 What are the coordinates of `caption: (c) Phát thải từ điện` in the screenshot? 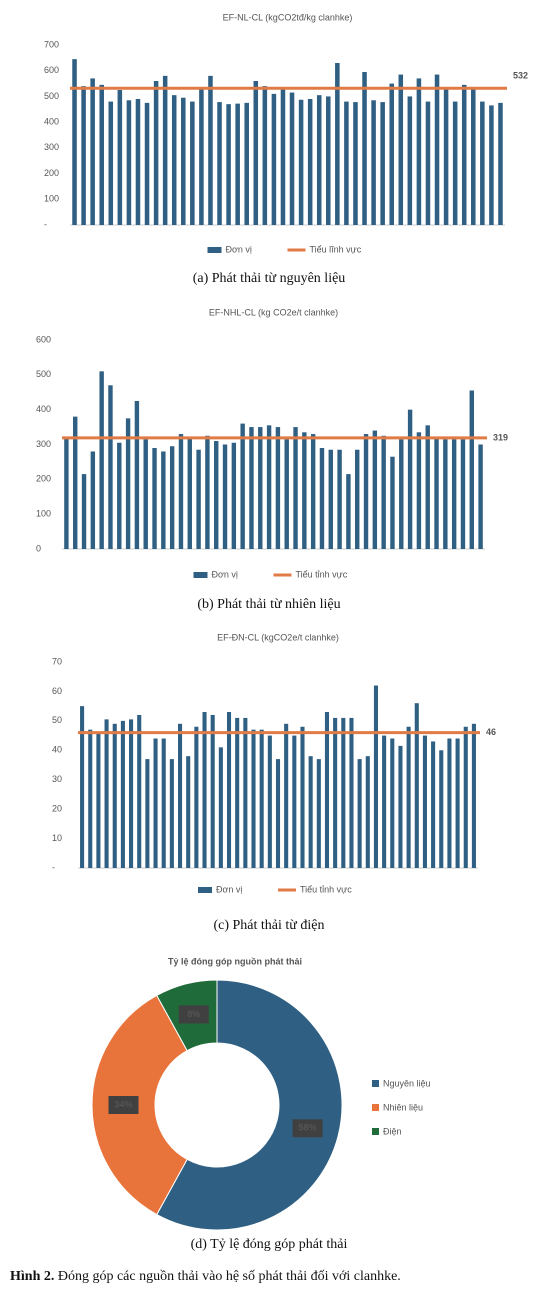 It's located at (268, 925).